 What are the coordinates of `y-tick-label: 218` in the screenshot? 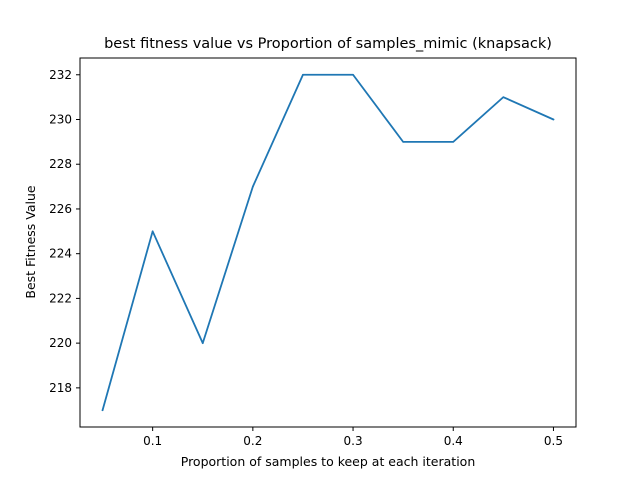 It's located at (60, 388).